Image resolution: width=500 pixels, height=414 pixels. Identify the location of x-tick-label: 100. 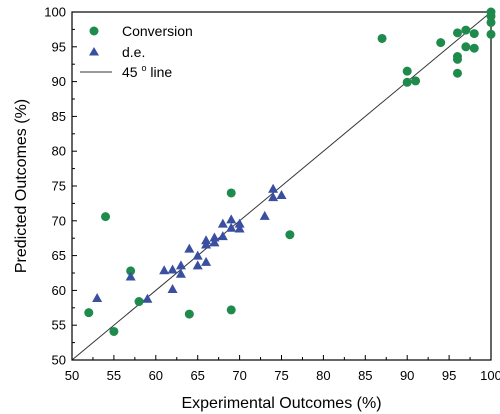
(490, 375).